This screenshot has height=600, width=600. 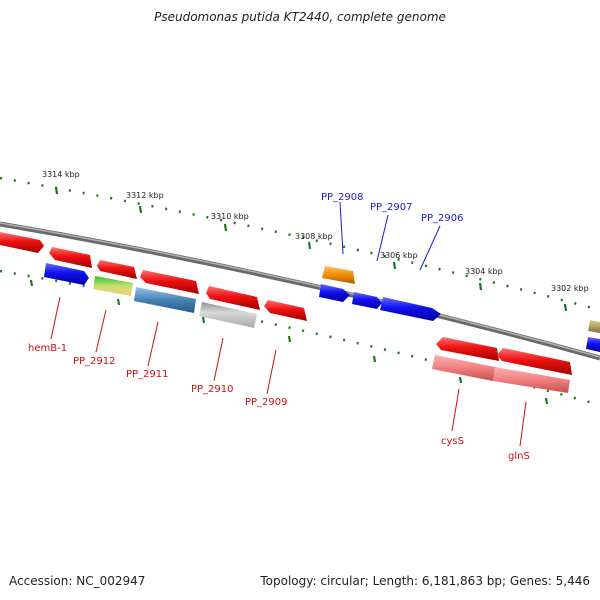 What do you see at coordinates (484, 271) in the screenshot?
I see `kbp-label-3304: 3304 kbp` at bounding box center [484, 271].